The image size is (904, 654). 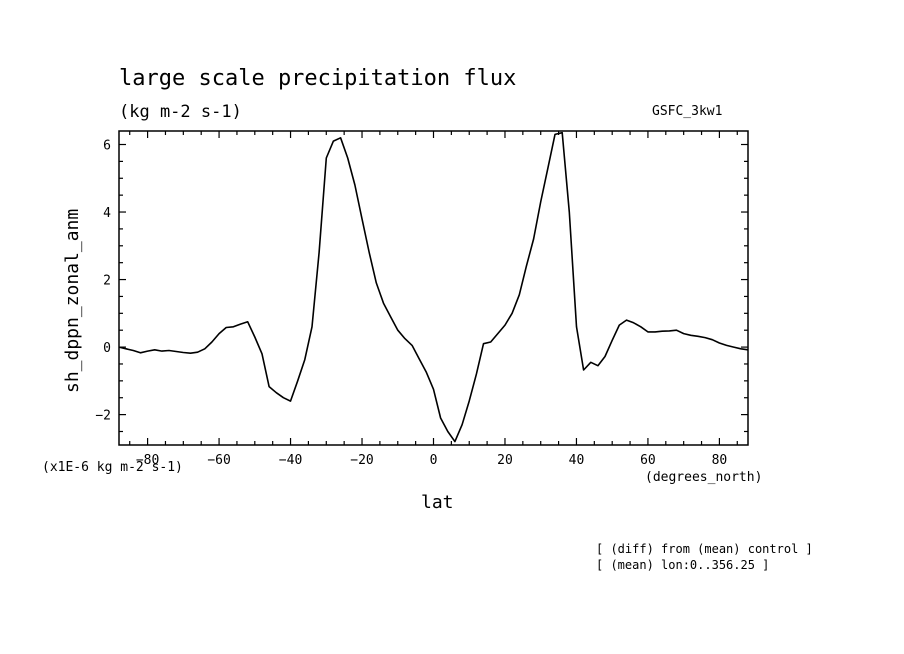 I want to click on x-tick-label: −40, so click(x=290, y=460).